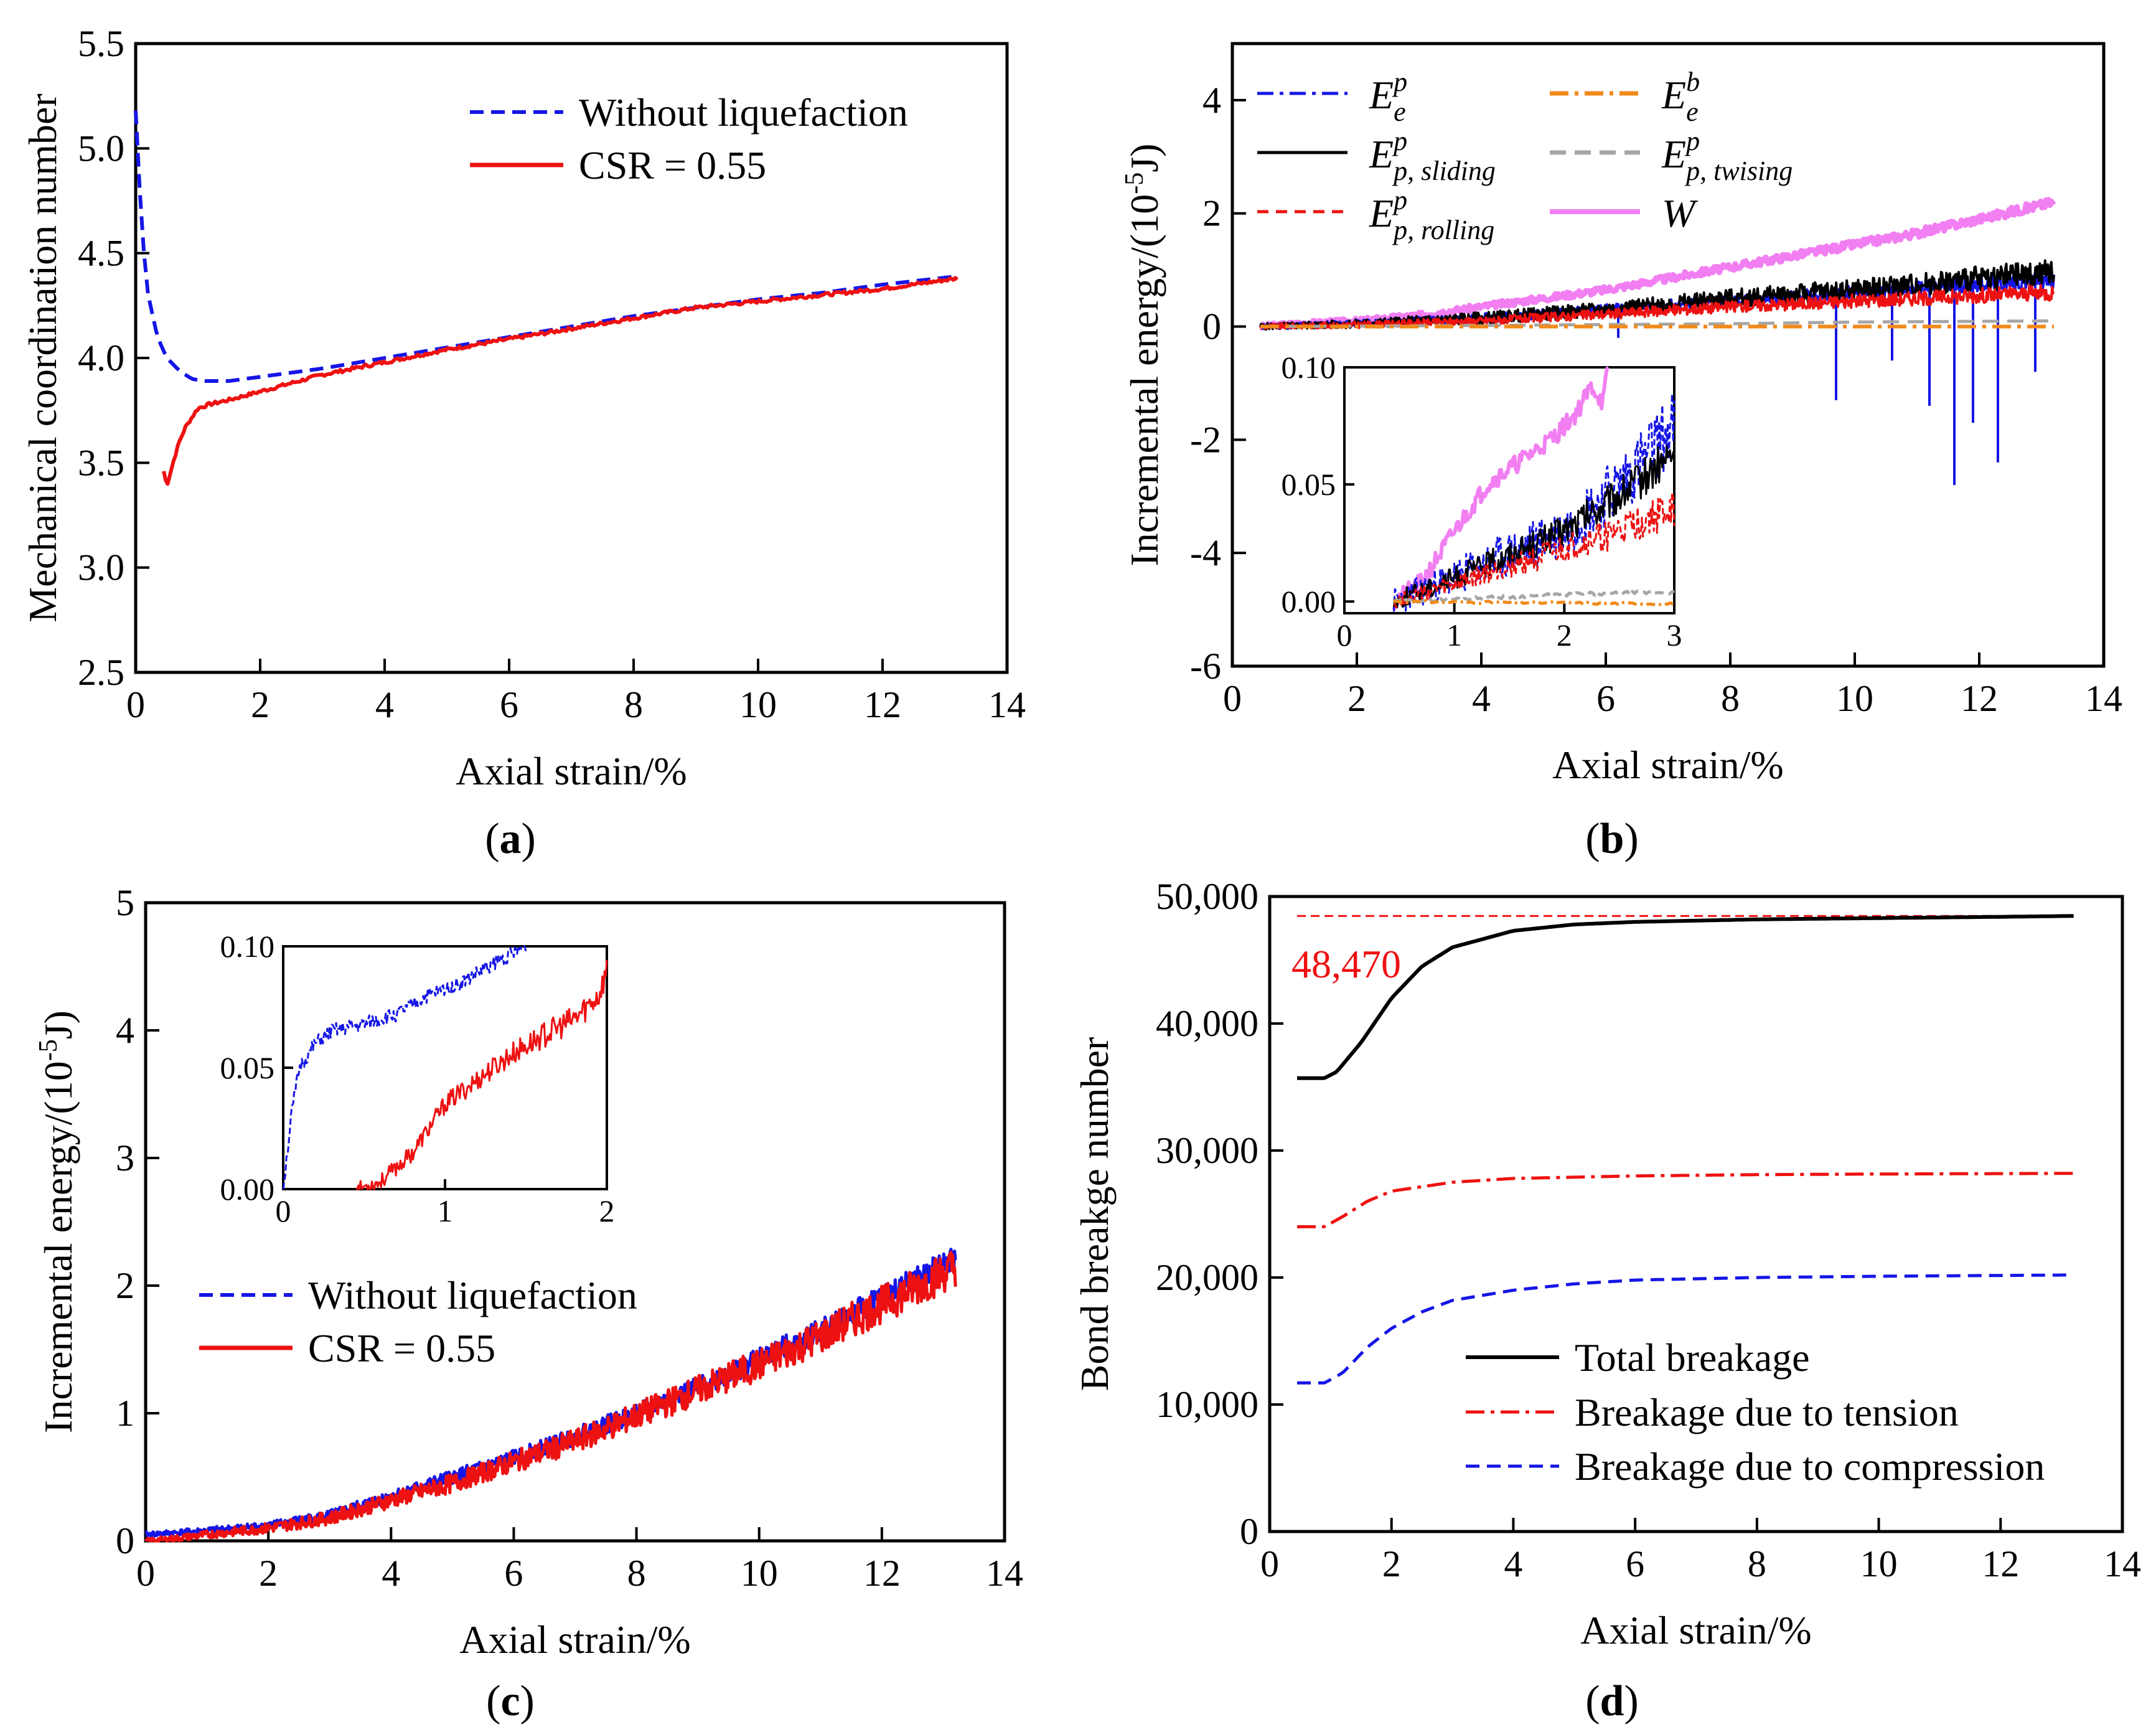 This screenshot has width=2156, height=1732. I want to click on y-tick-label: -4, so click(1206, 552).